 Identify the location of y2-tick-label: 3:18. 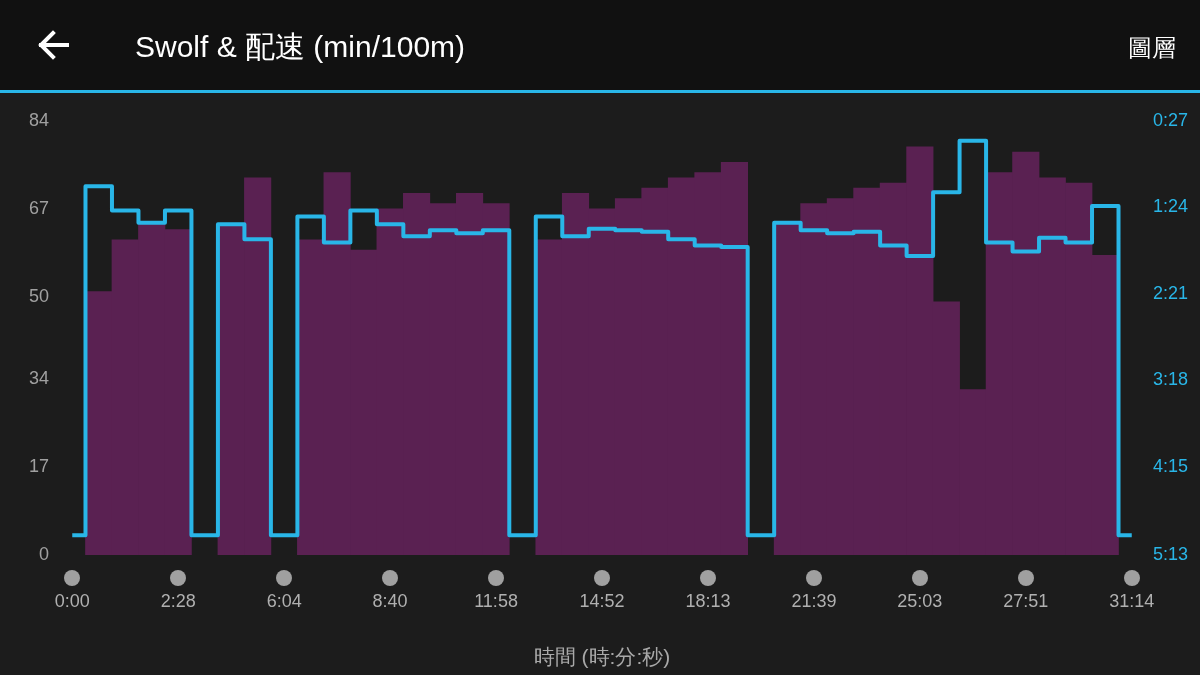
(1171, 379).